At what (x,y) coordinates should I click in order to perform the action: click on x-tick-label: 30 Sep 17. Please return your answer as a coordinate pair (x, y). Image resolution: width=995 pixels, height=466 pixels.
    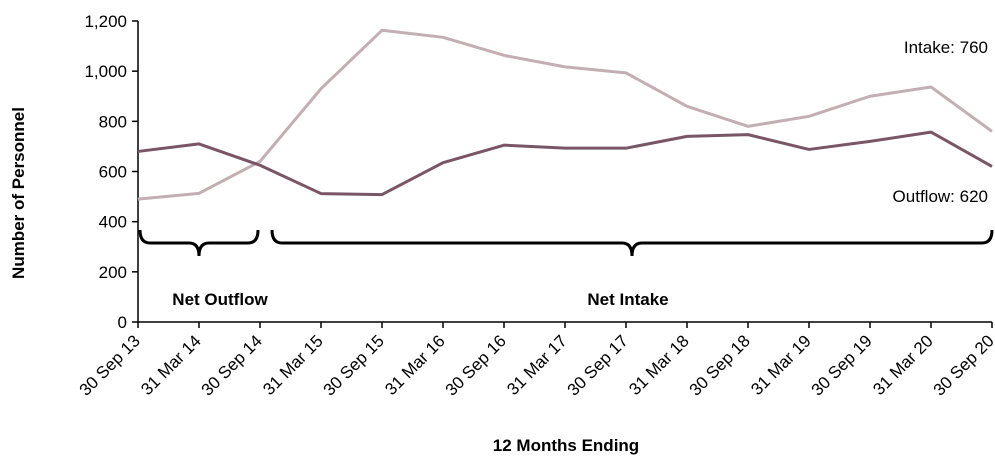
    Looking at the image, I should click on (598, 365).